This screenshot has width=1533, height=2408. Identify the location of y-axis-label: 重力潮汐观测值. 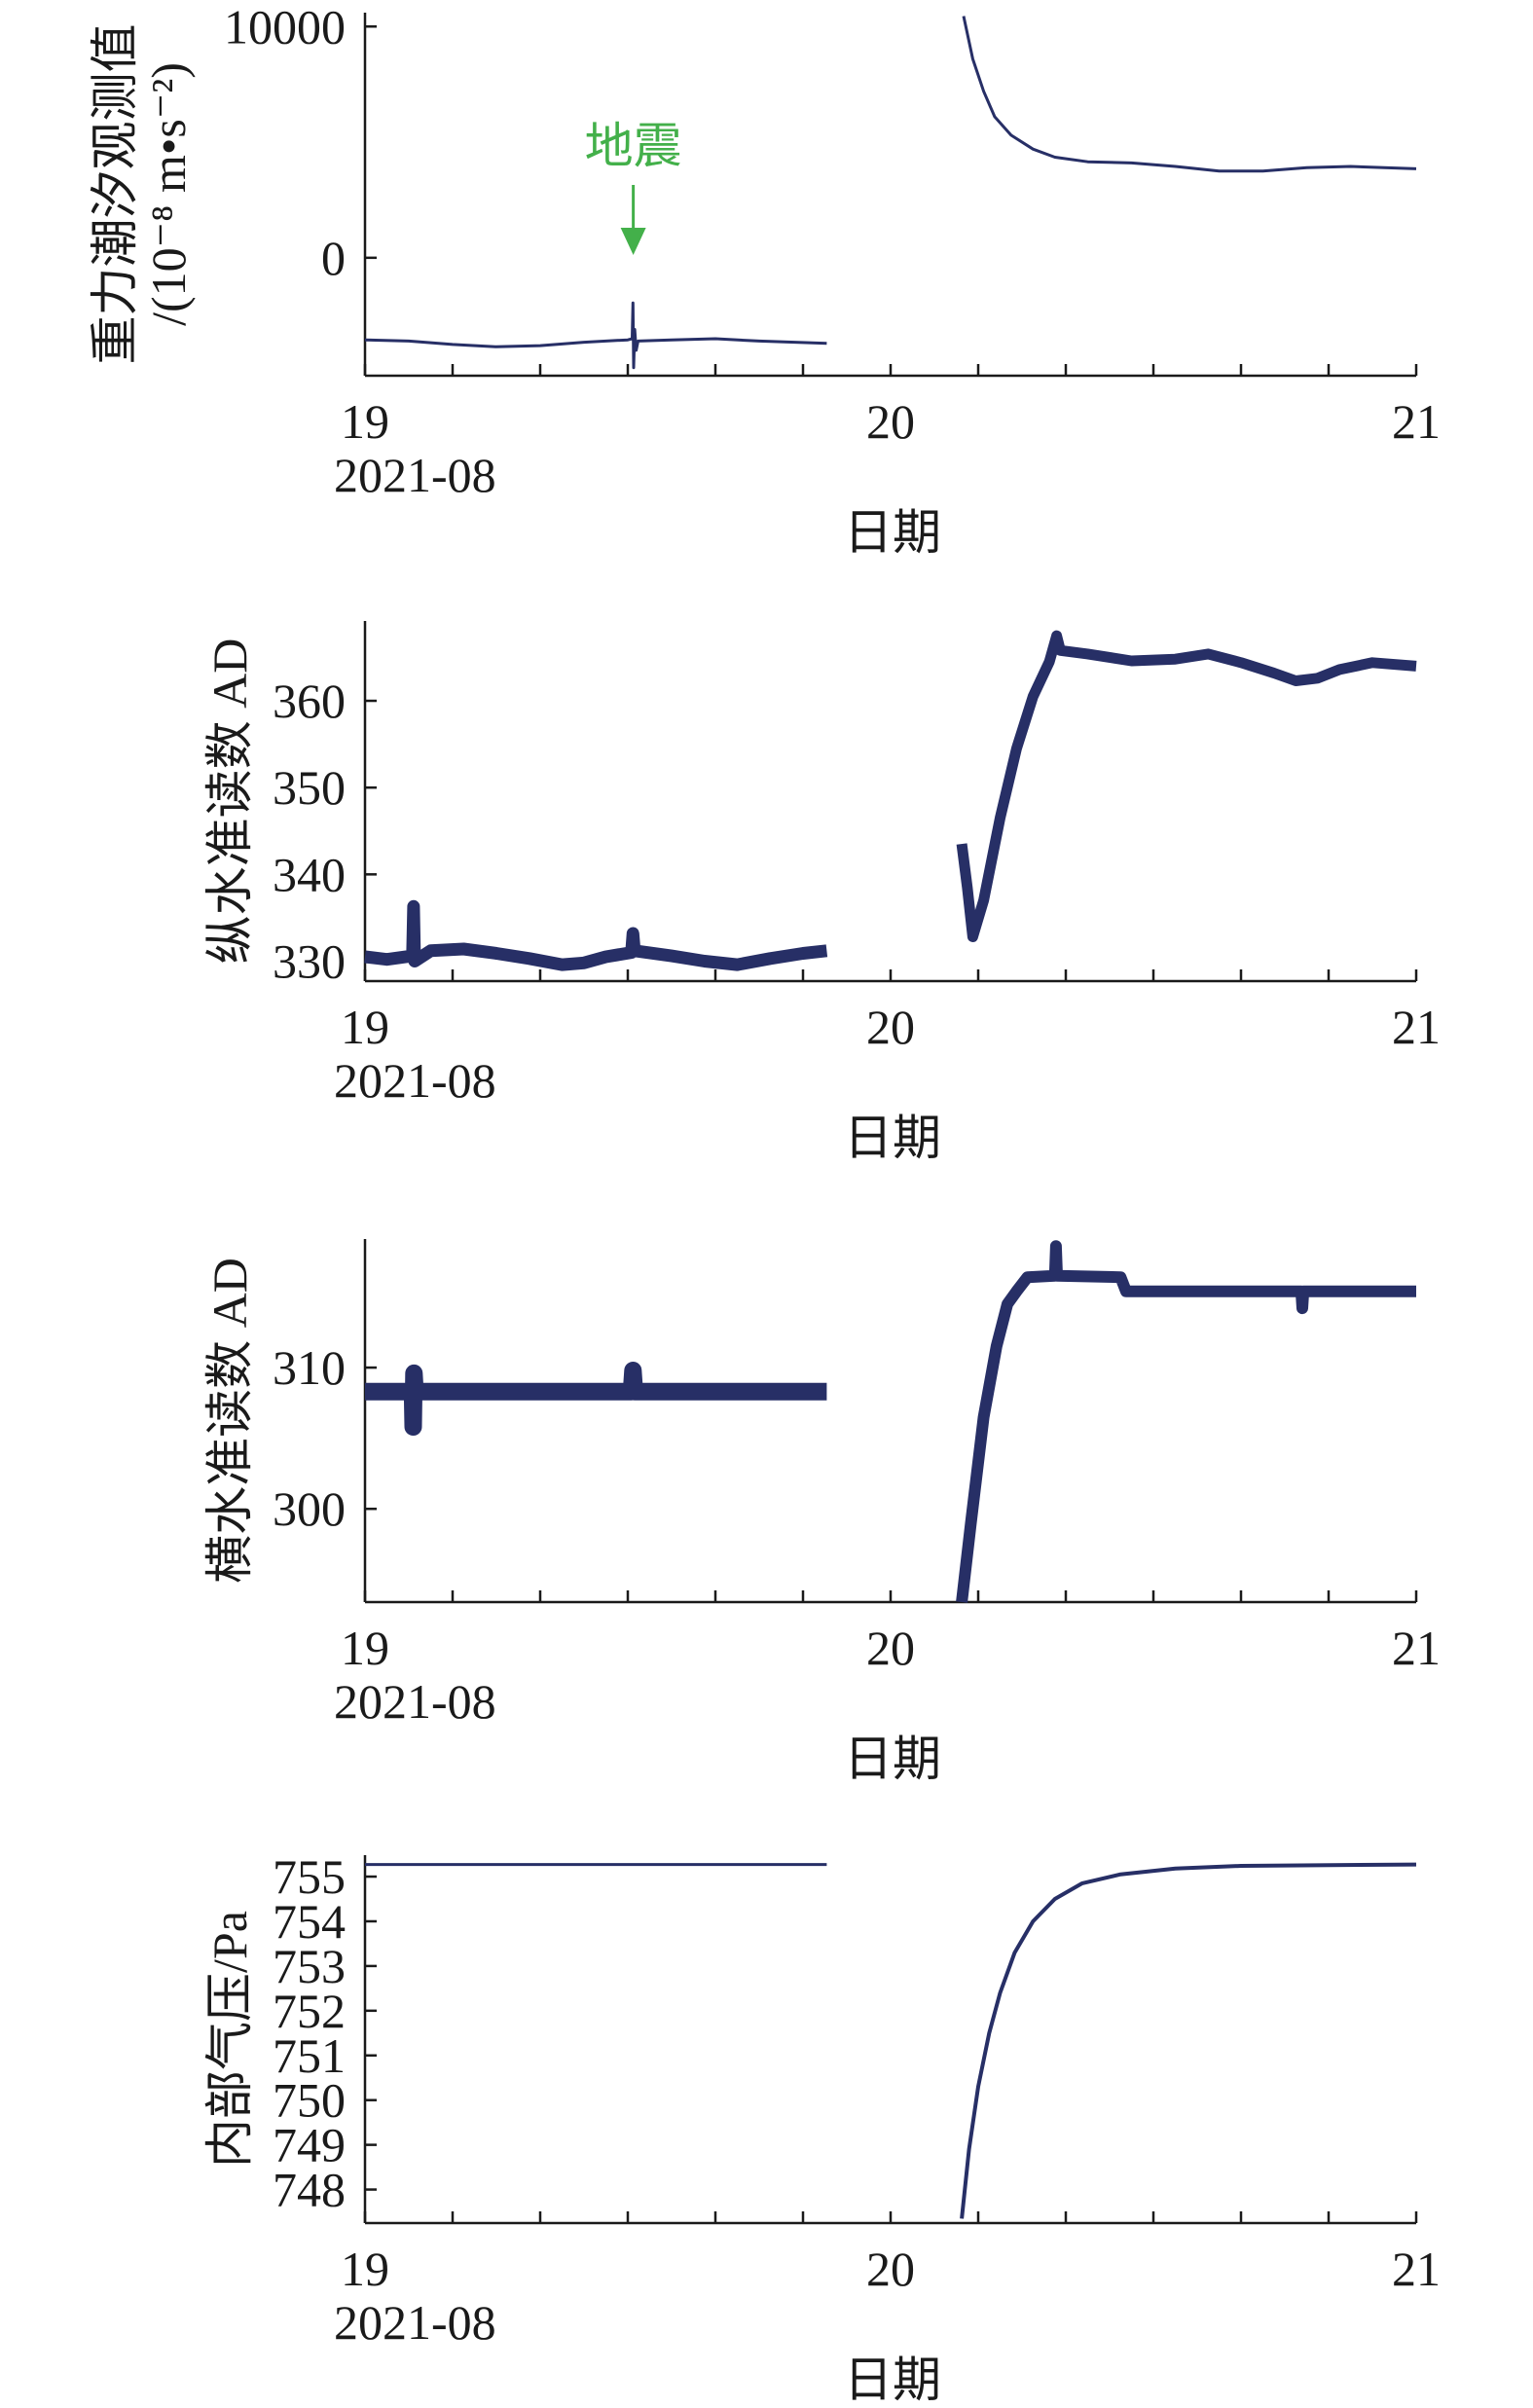
(115, 195).